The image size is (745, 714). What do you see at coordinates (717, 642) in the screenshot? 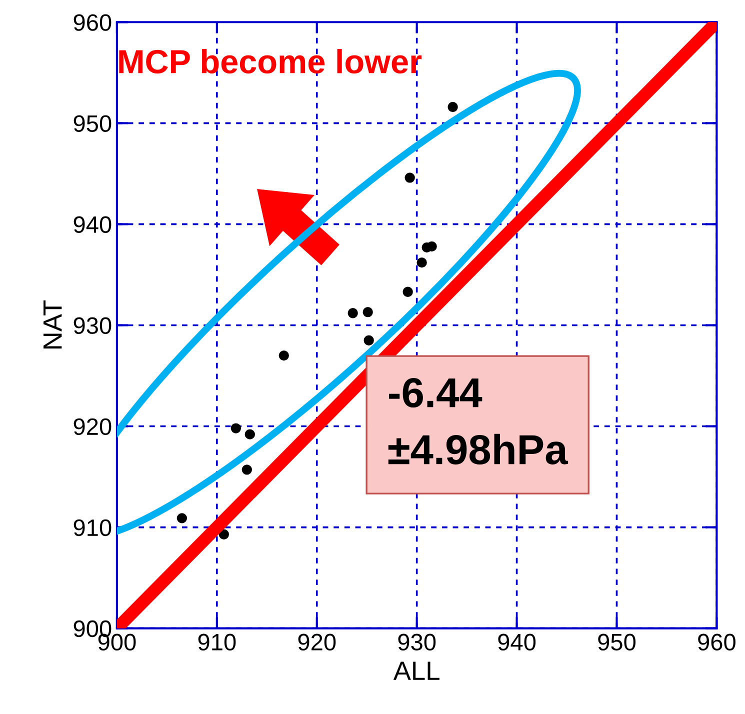
I see `x-tick-label: 960` at bounding box center [717, 642].